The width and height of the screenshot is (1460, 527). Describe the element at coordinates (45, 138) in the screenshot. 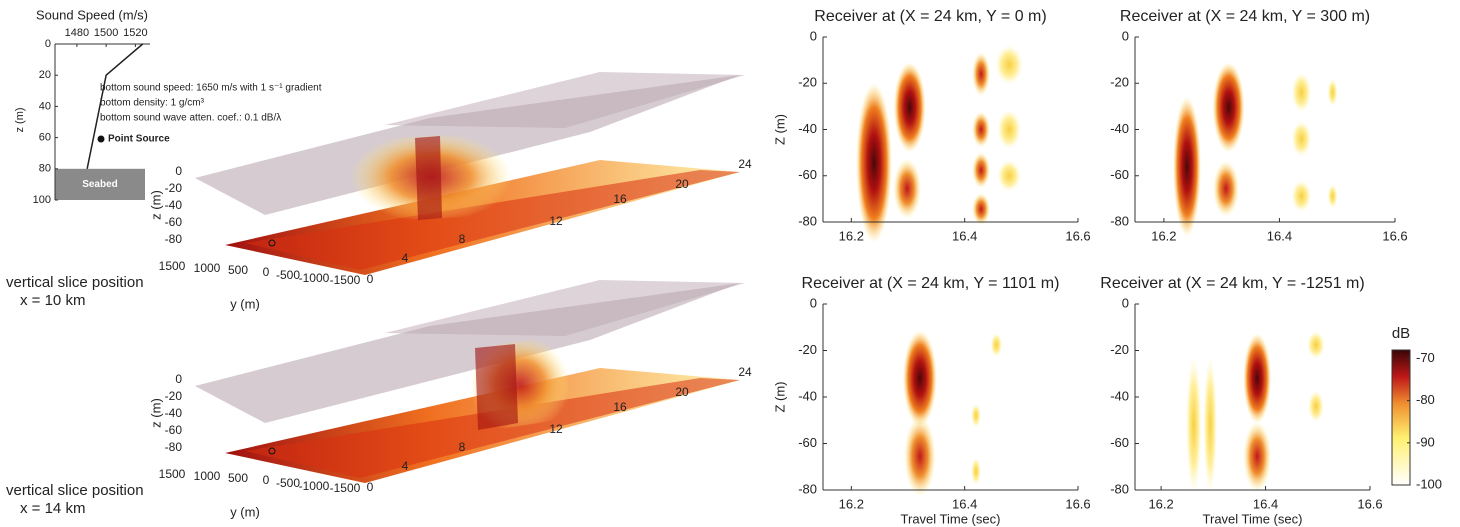

I see `y-tick-label: 60` at that location.